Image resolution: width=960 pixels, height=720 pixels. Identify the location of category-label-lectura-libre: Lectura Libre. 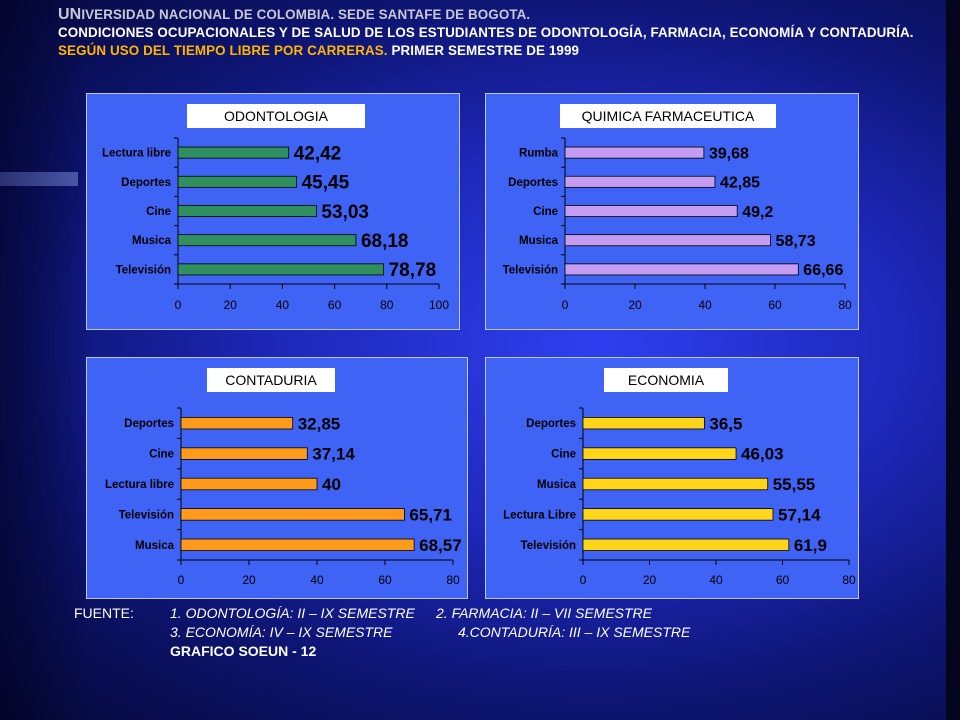
(539, 515).